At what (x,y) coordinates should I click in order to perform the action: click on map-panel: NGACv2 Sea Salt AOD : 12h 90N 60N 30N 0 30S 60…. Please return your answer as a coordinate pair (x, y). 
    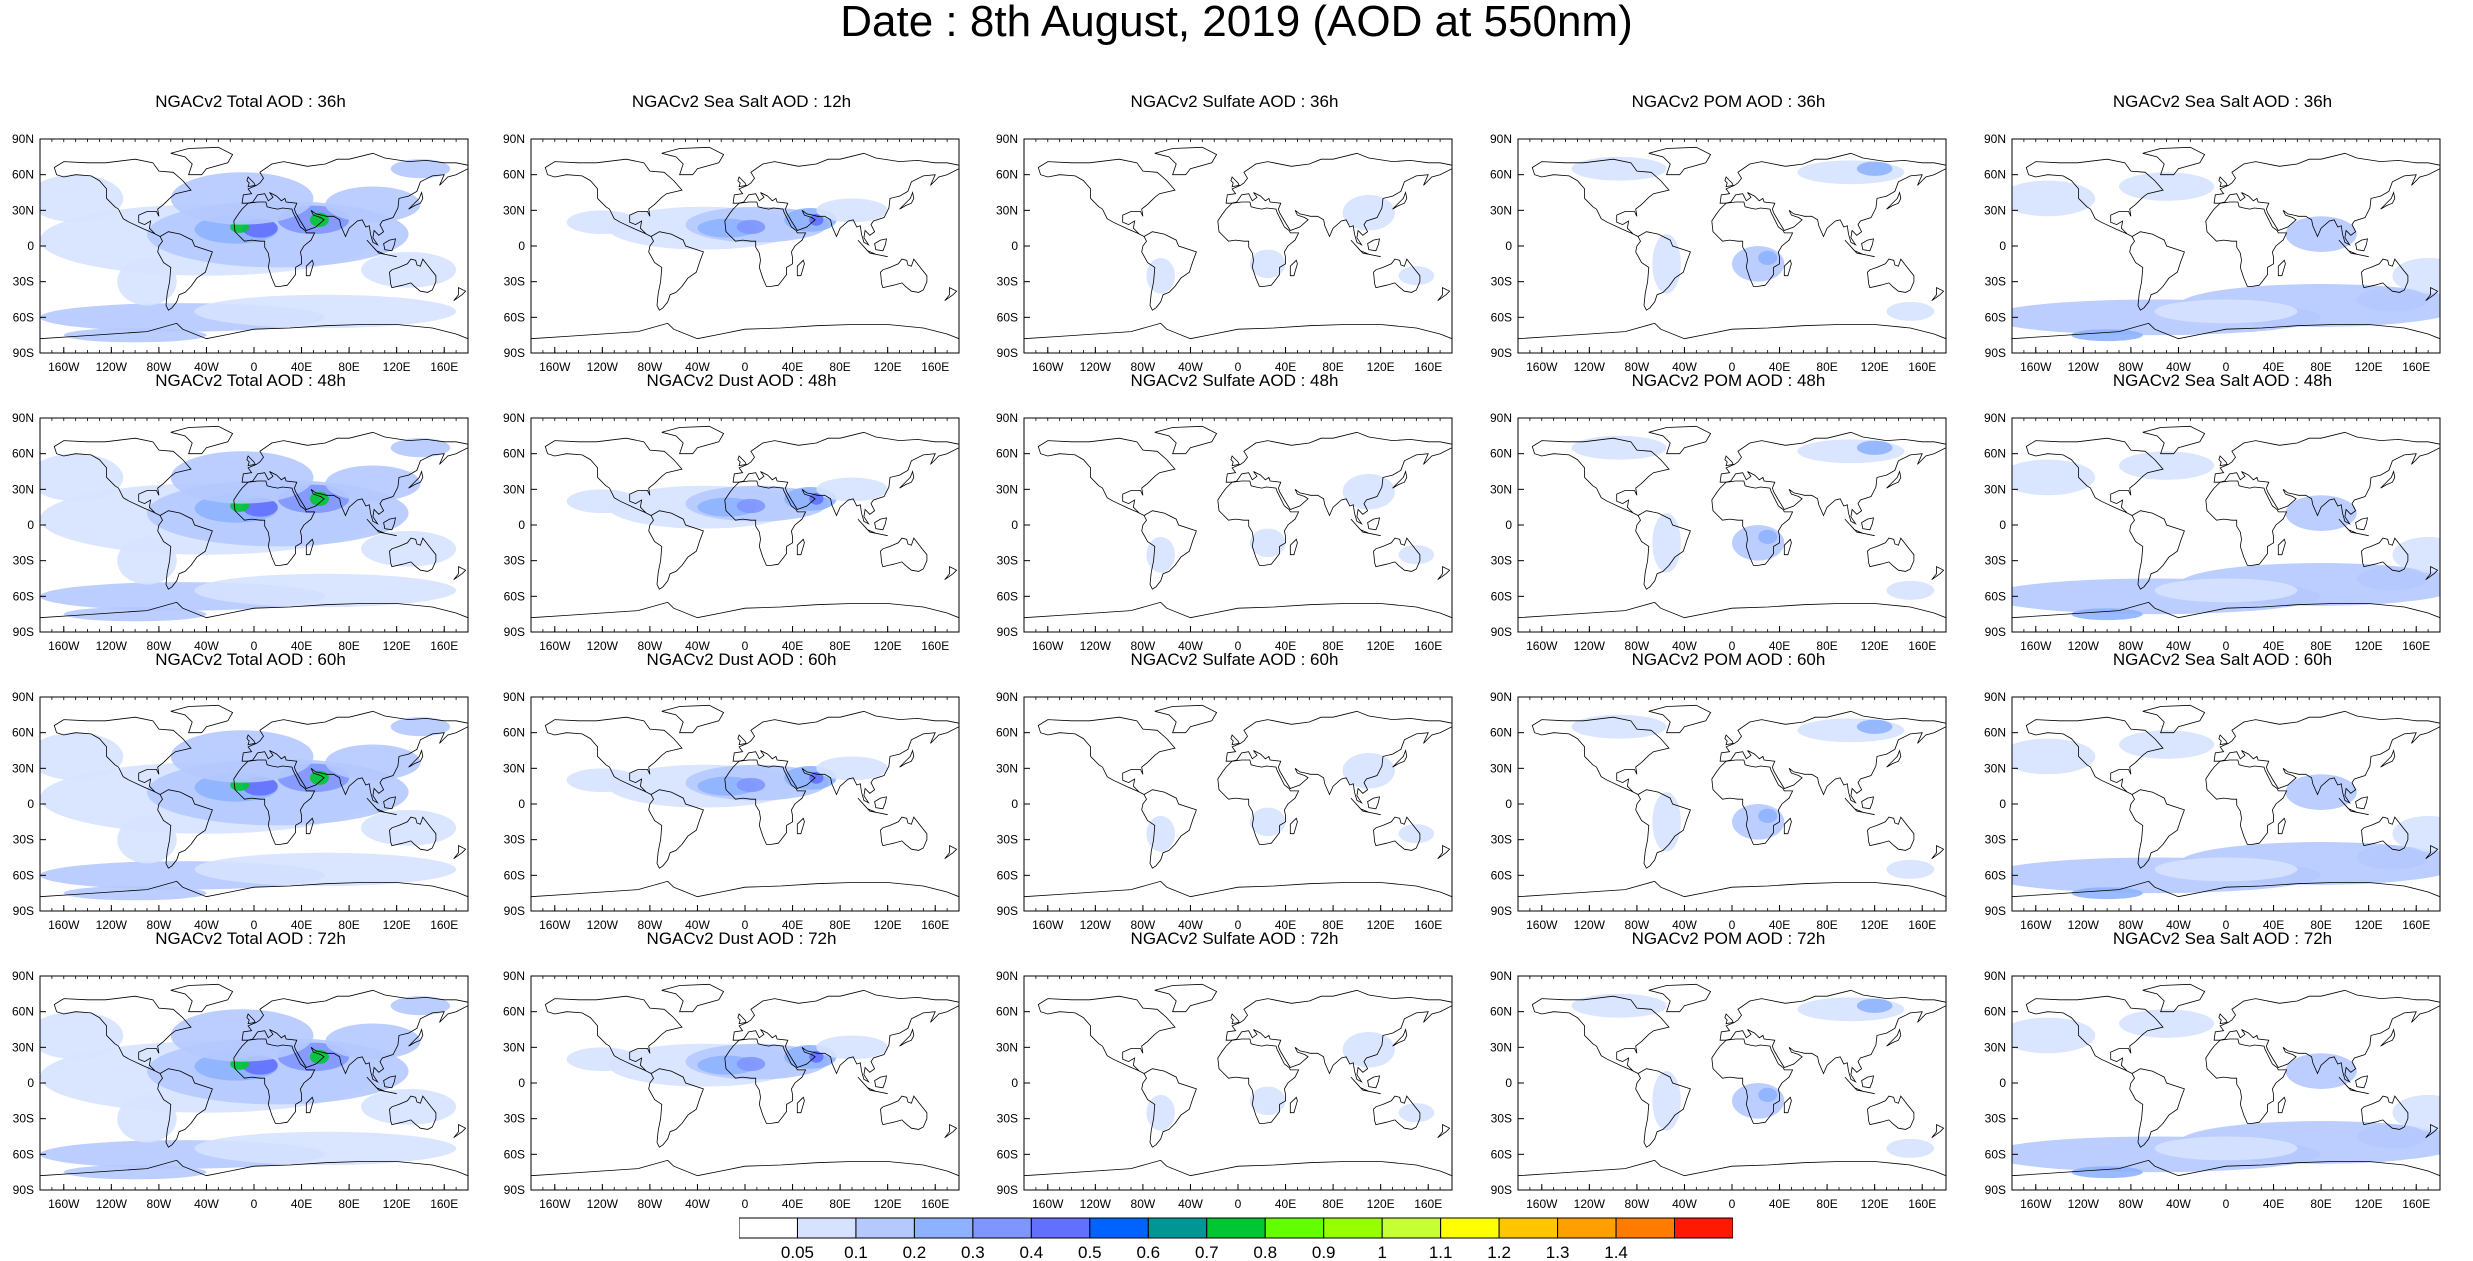
    Looking at the image, I should click on (741, 235).